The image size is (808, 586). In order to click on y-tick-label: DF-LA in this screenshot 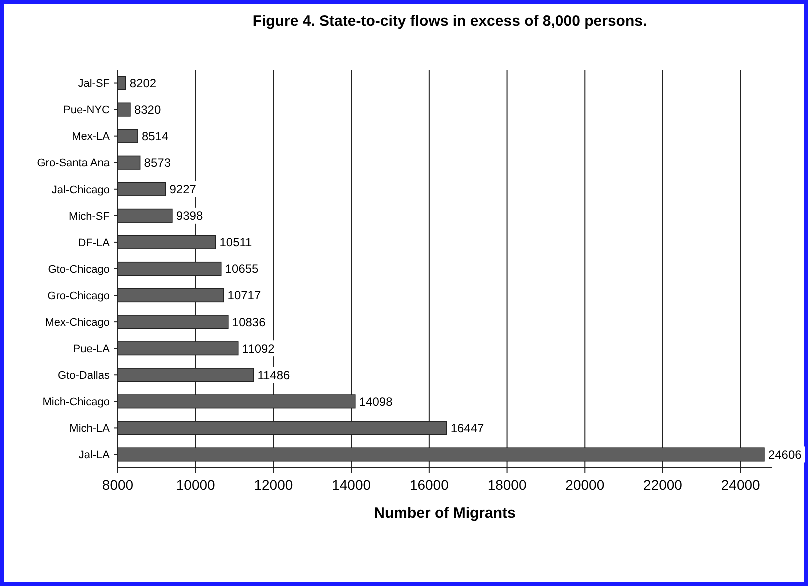, I will do `click(94, 243)`.